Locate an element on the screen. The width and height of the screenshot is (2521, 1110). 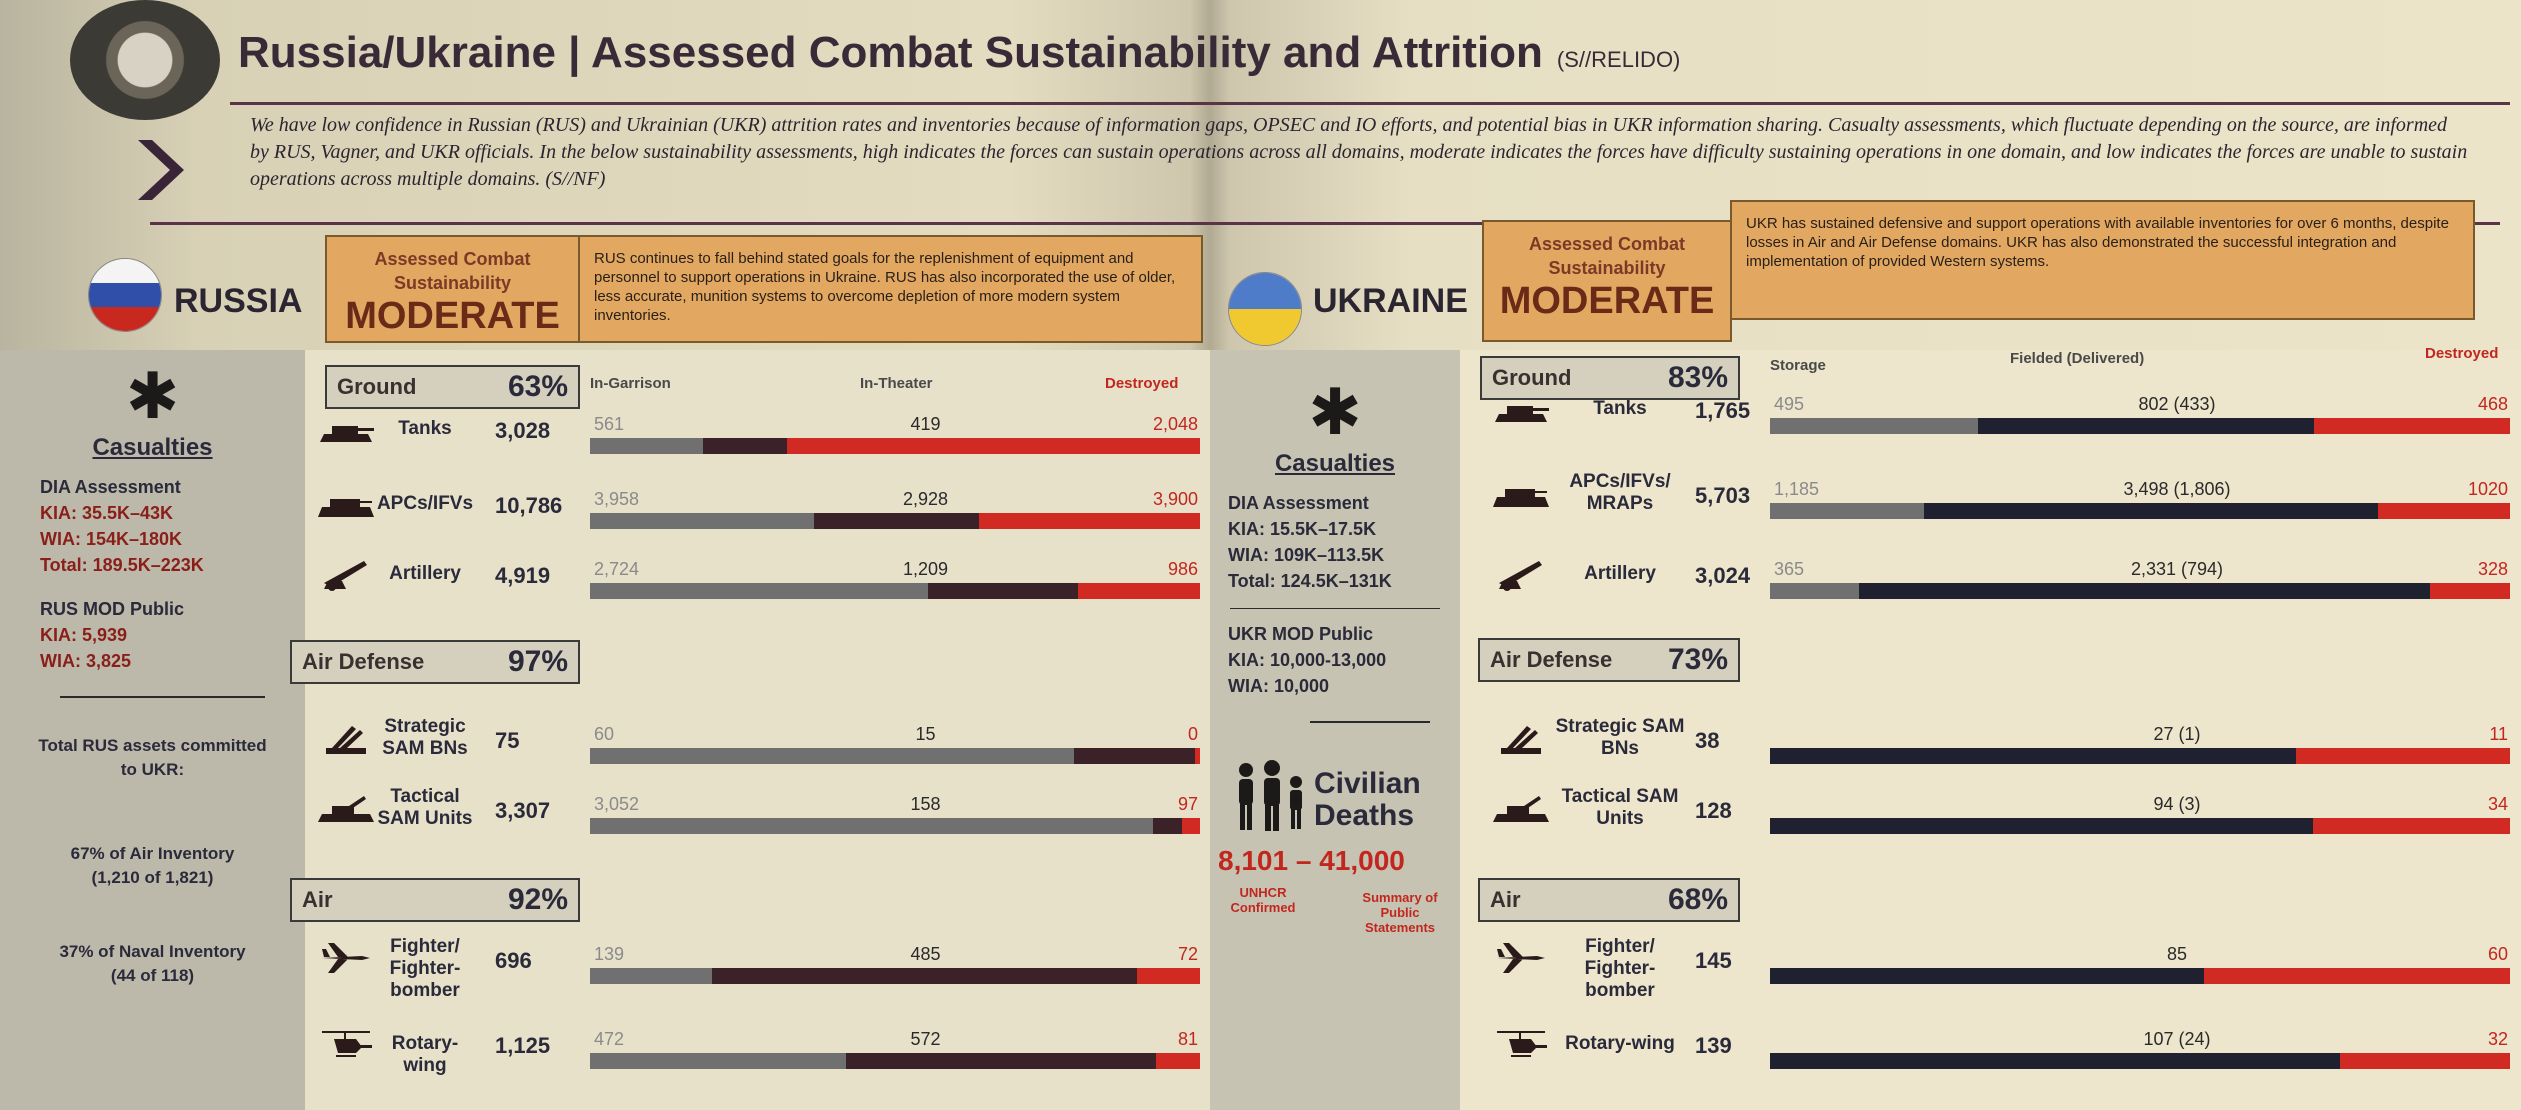
storage-value: 495 is located at coordinates (1789, 404).